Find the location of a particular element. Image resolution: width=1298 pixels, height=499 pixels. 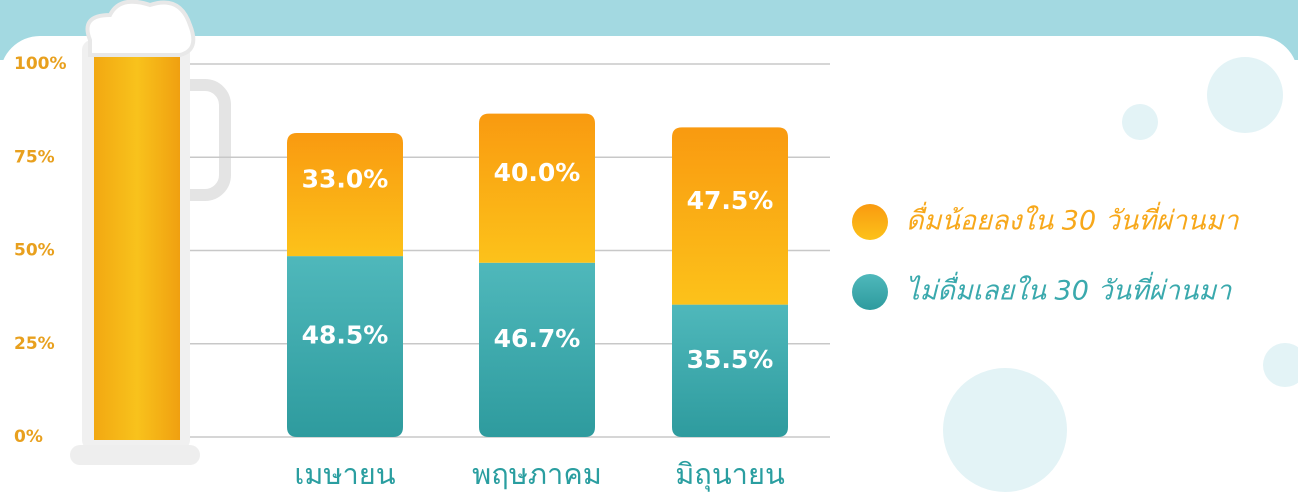

value-label: 47.5% is located at coordinates (730, 200).